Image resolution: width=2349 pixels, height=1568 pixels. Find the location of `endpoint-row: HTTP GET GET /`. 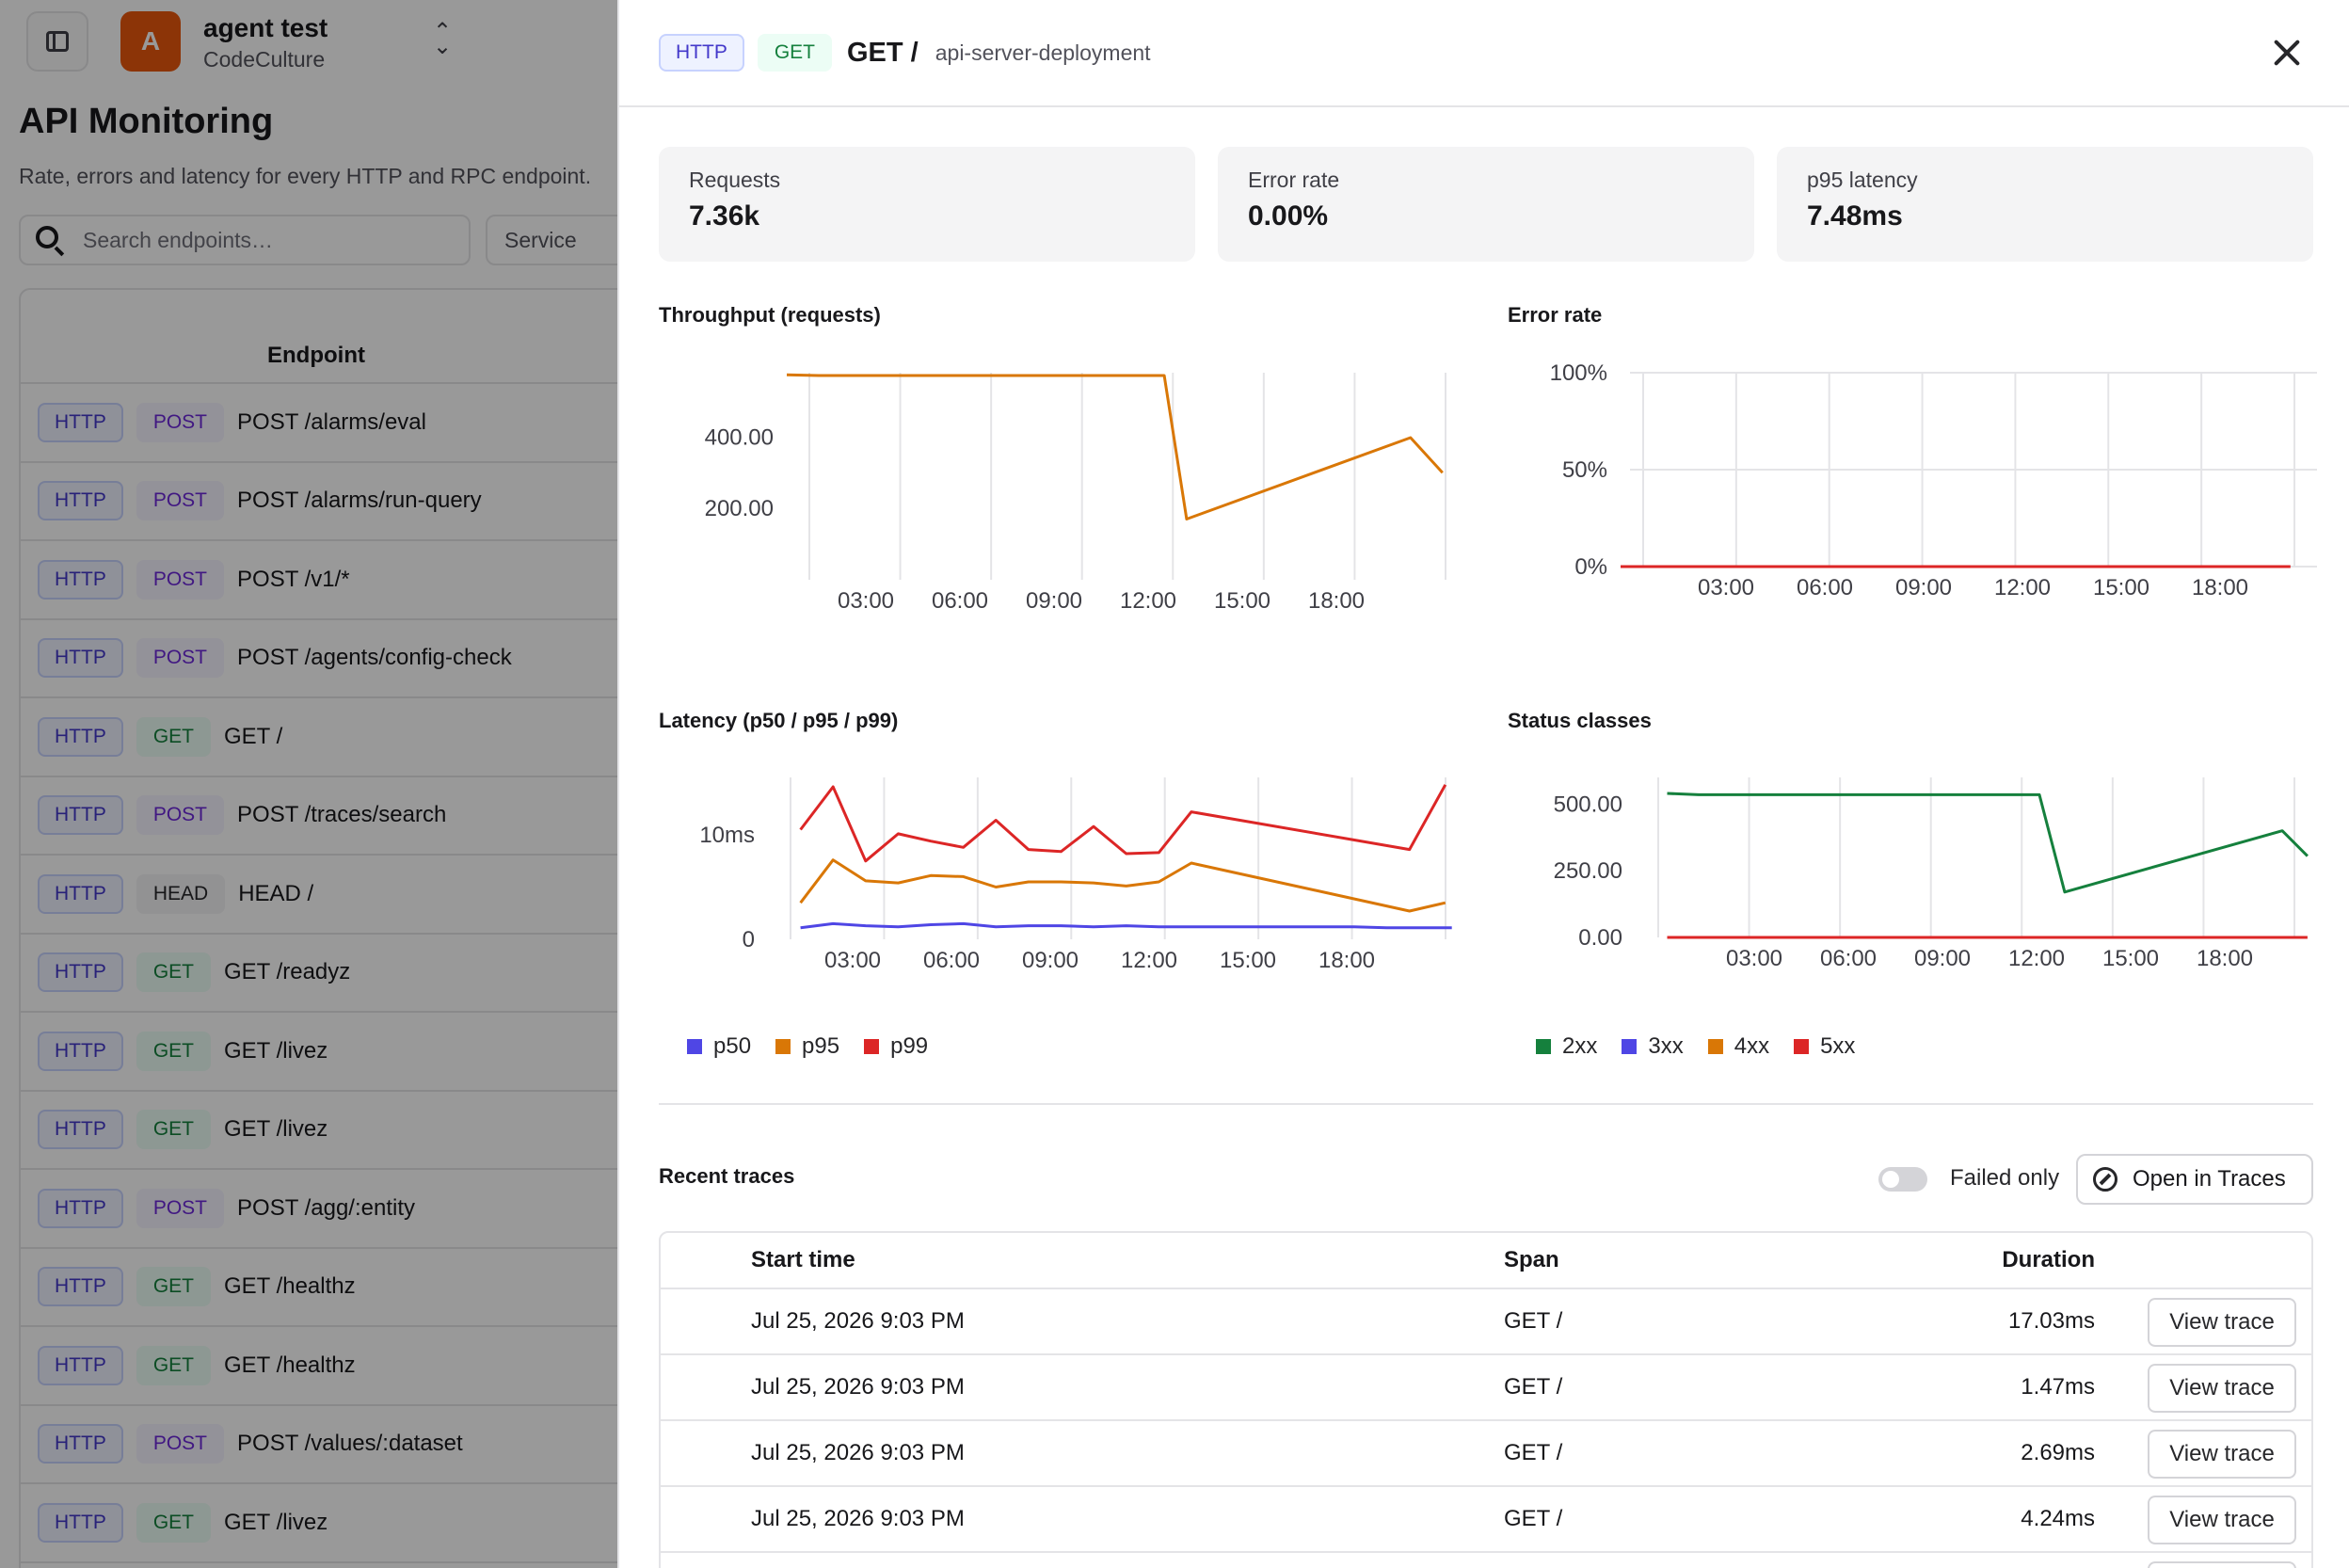

endpoint-row: HTTP GET GET / is located at coordinates (348, 737).